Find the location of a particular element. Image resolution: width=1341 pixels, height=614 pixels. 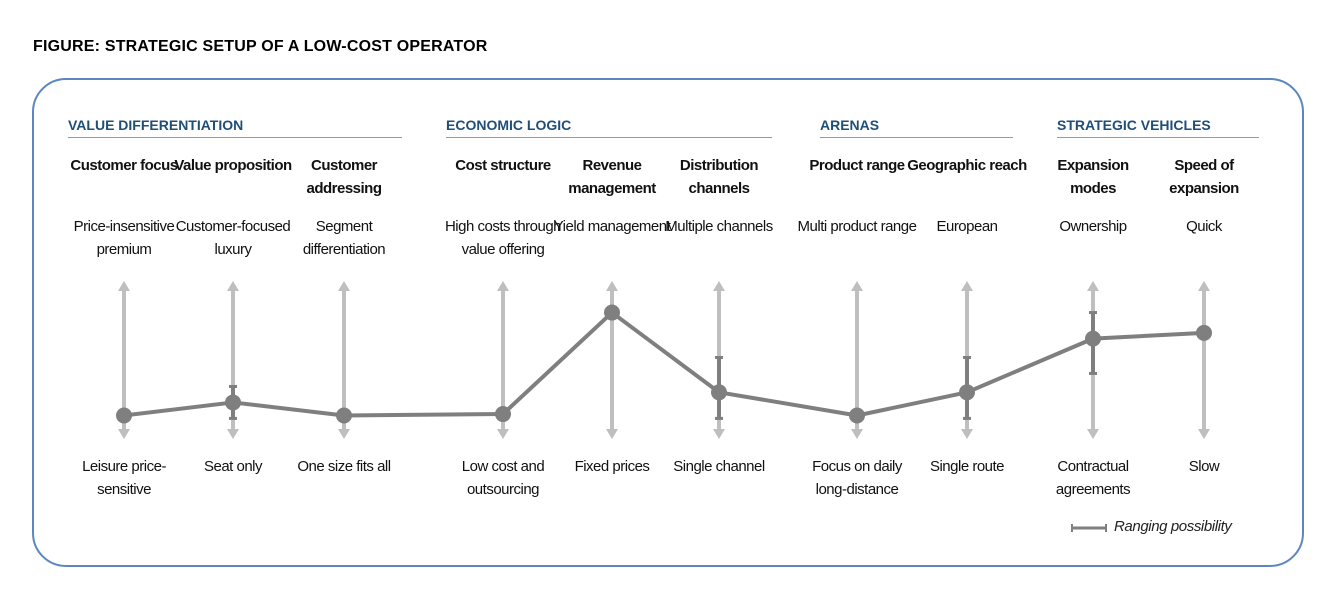

top-pole-label: Multi product range is located at coordinates (857, 226).